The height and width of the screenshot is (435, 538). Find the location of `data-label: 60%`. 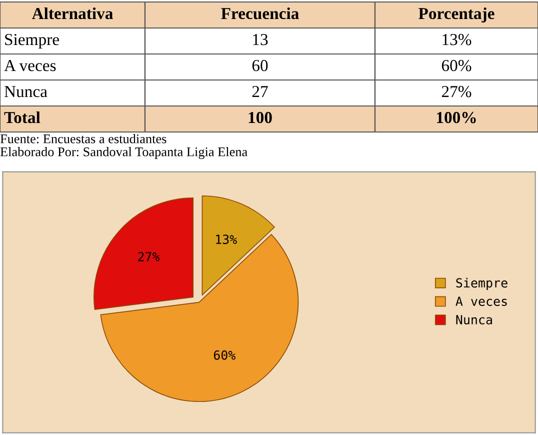

data-label: 60% is located at coordinates (225, 355).